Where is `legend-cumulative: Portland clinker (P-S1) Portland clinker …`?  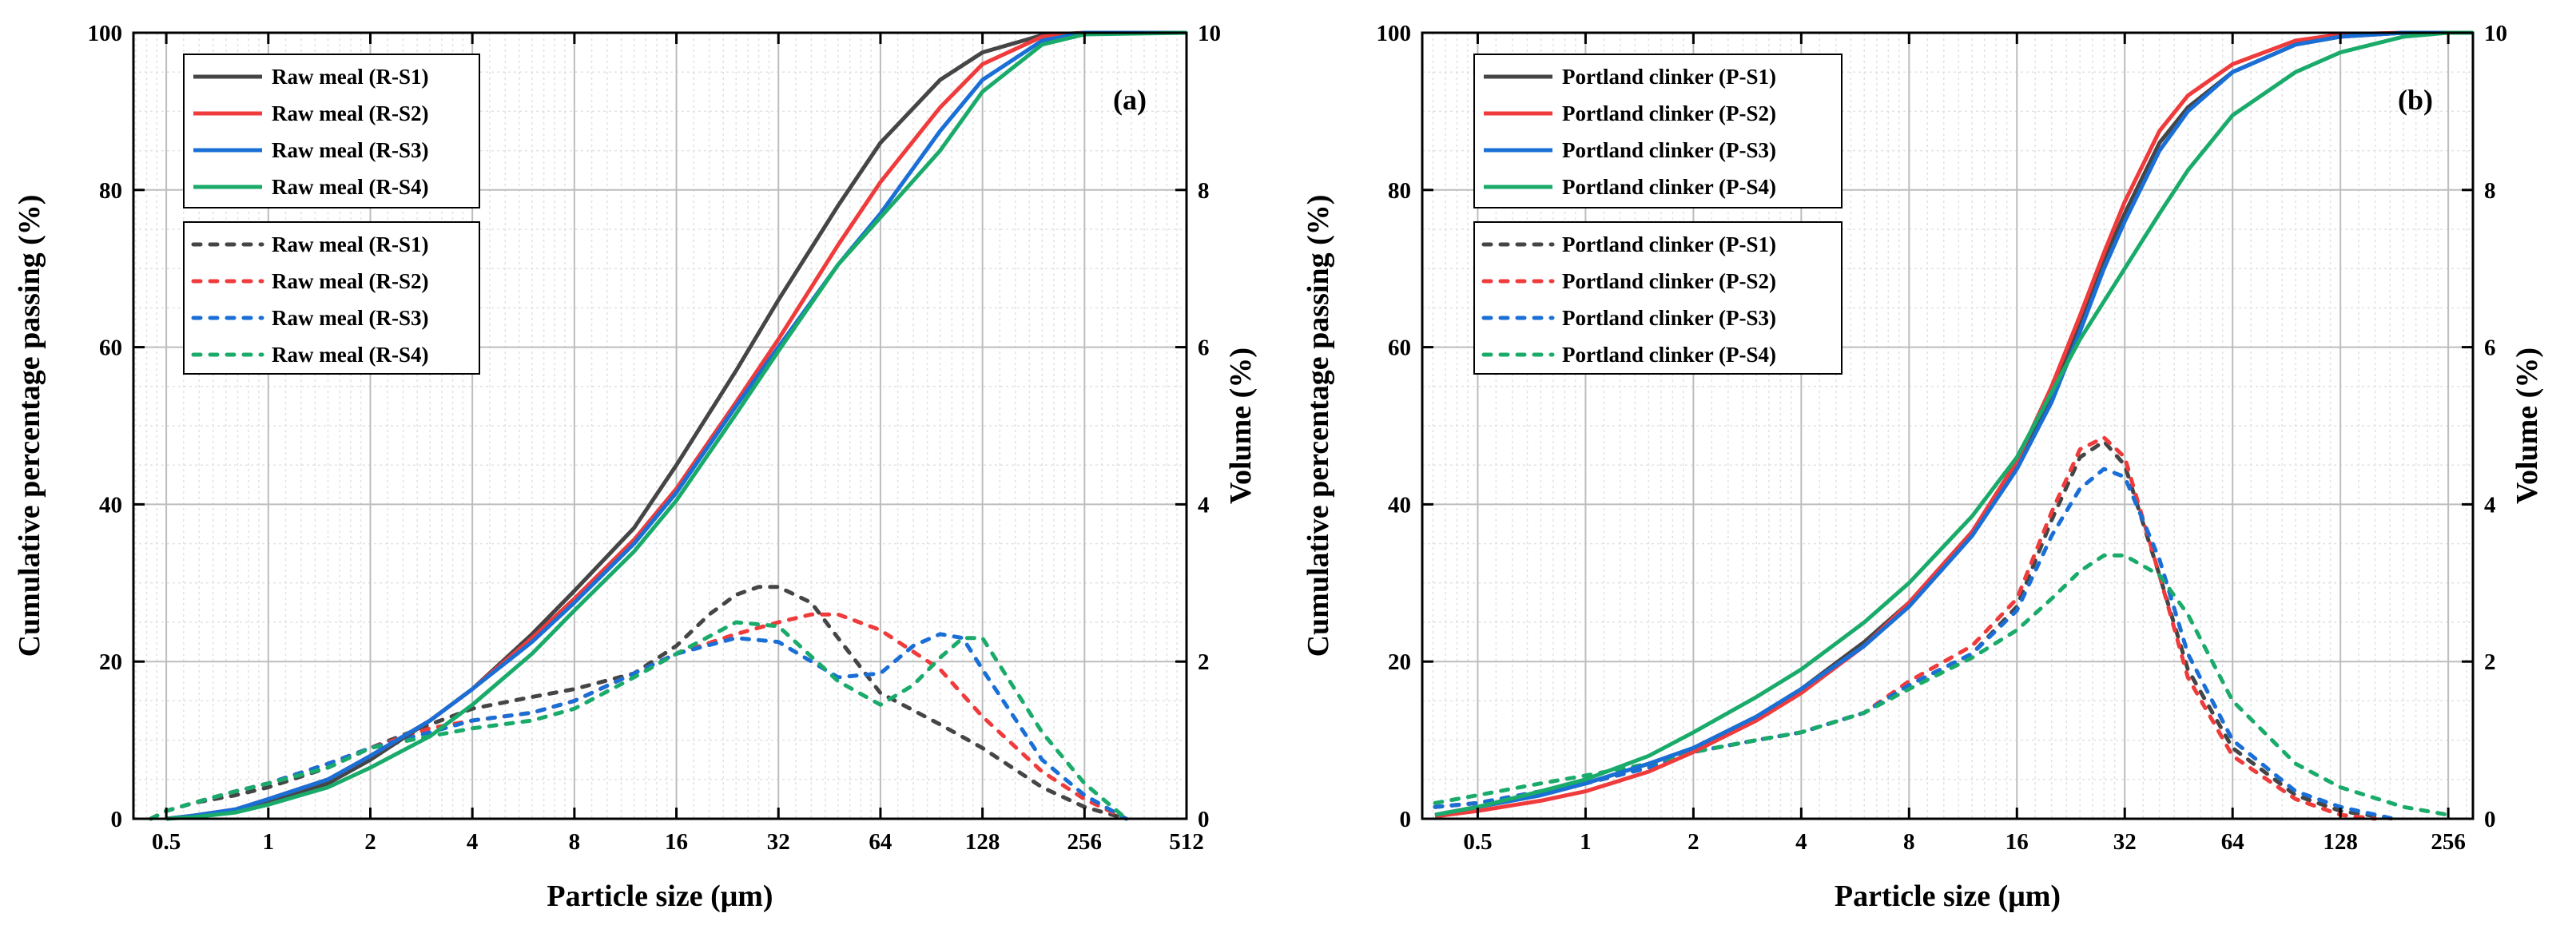
legend-cumulative: Portland clinker (P-S1) Portland clinker … is located at coordinates (1658, 131).